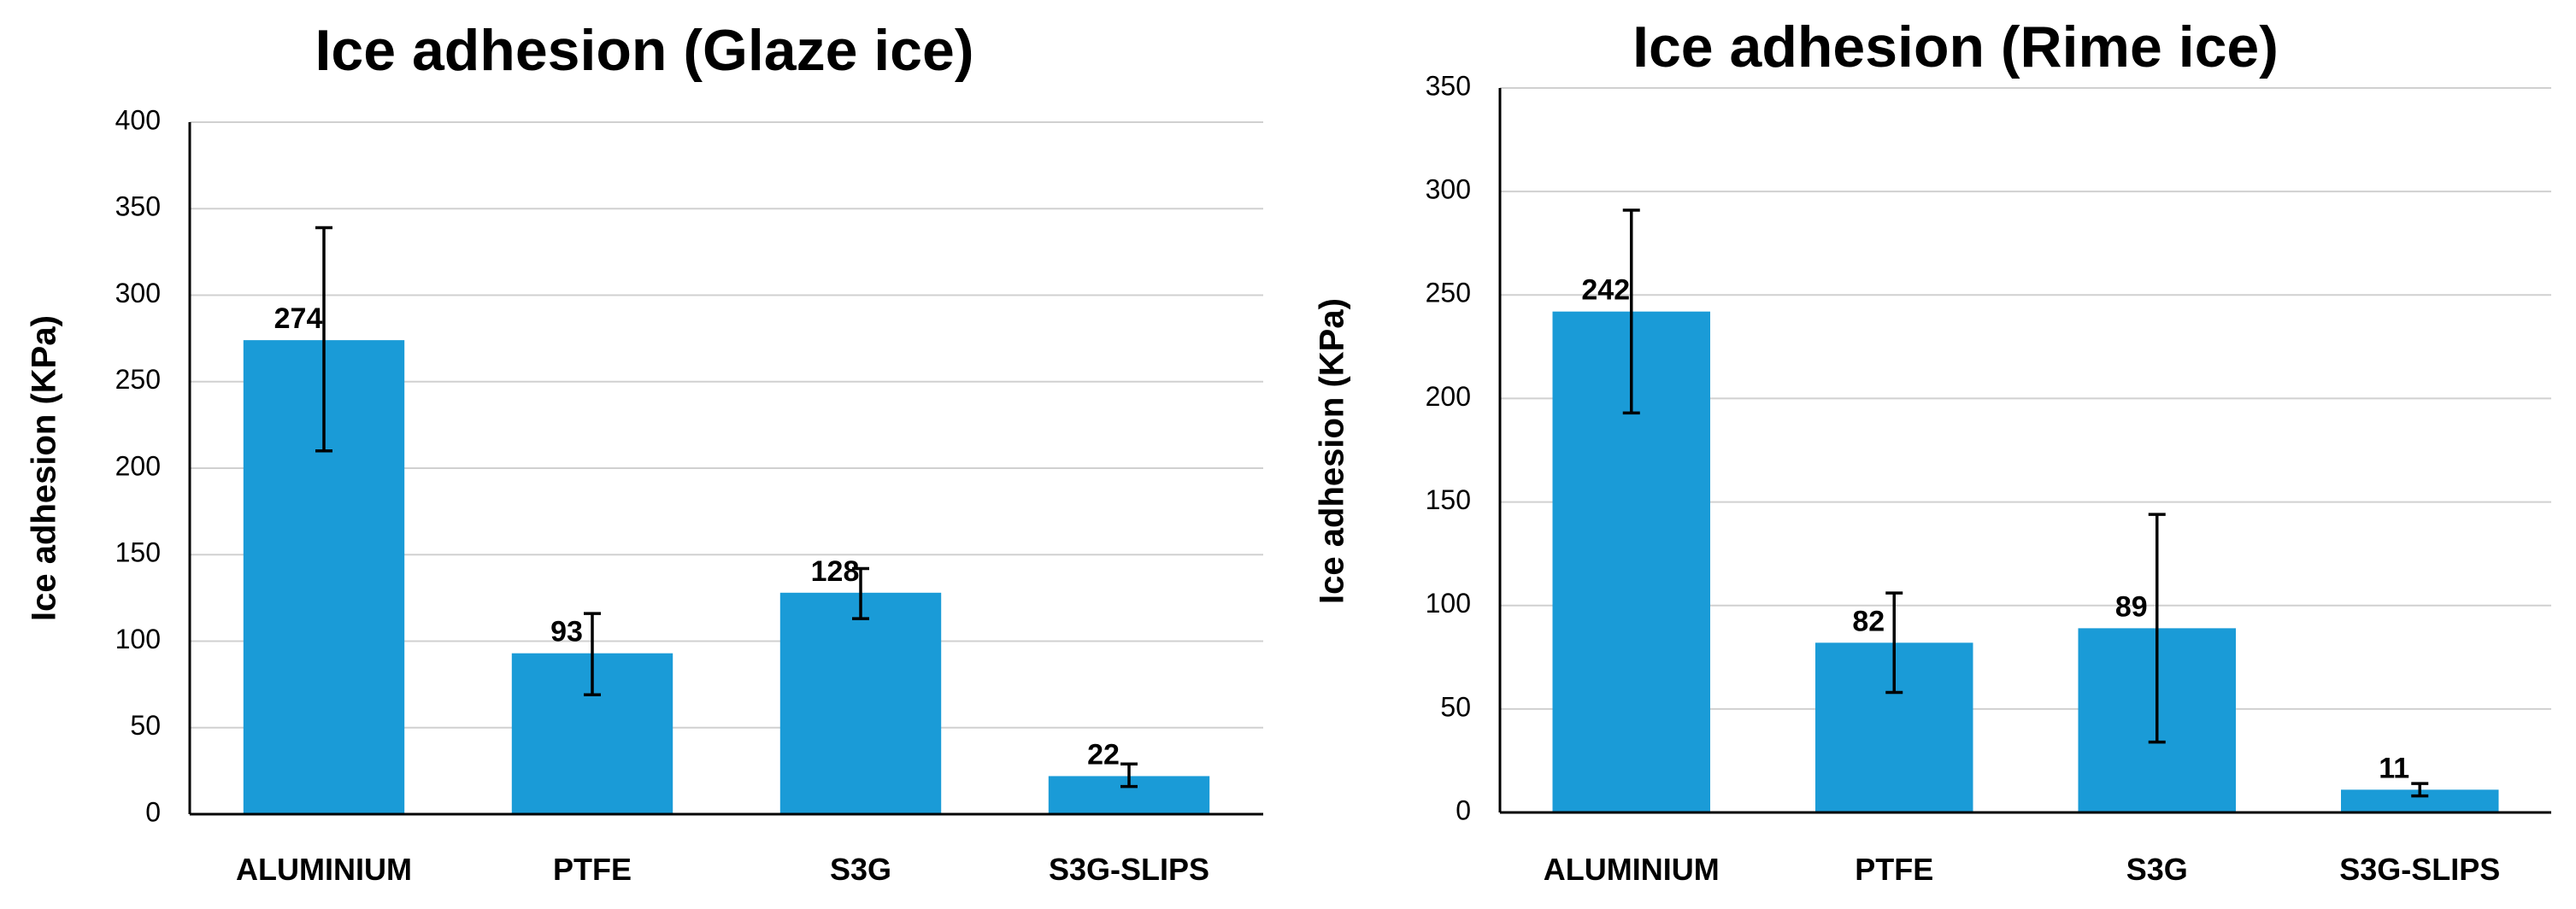 The image size is (2576, 909). I want to click on y-tick-label: 400, so click(138, 120).